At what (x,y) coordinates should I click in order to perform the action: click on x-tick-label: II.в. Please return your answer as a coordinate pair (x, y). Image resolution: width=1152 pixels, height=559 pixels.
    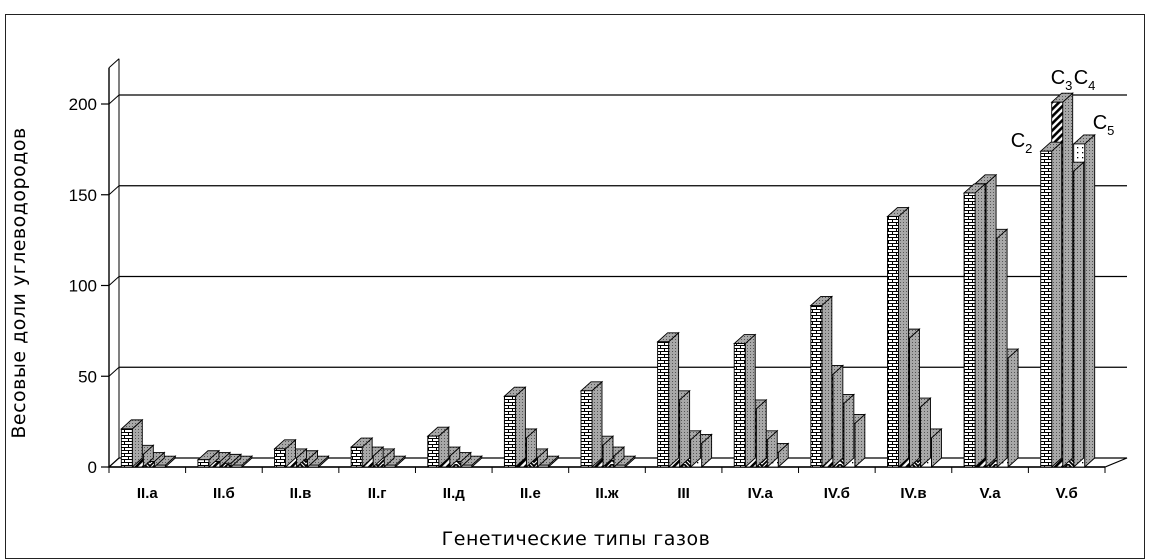
    Looking at the image, I should click on (301, 493).